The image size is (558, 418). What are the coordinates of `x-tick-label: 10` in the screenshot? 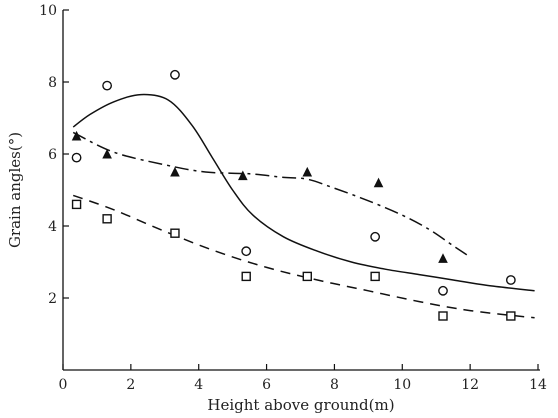 It's located at (402, 385).